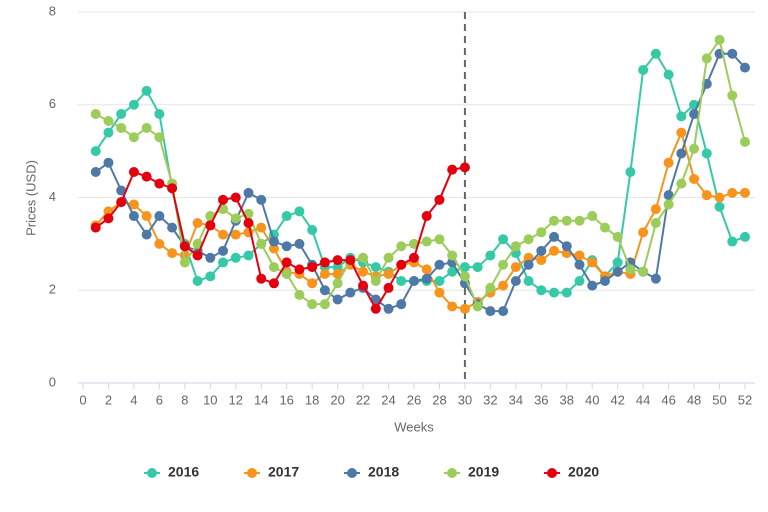  I want to click on legend-item: 2020, so click(571, 472).